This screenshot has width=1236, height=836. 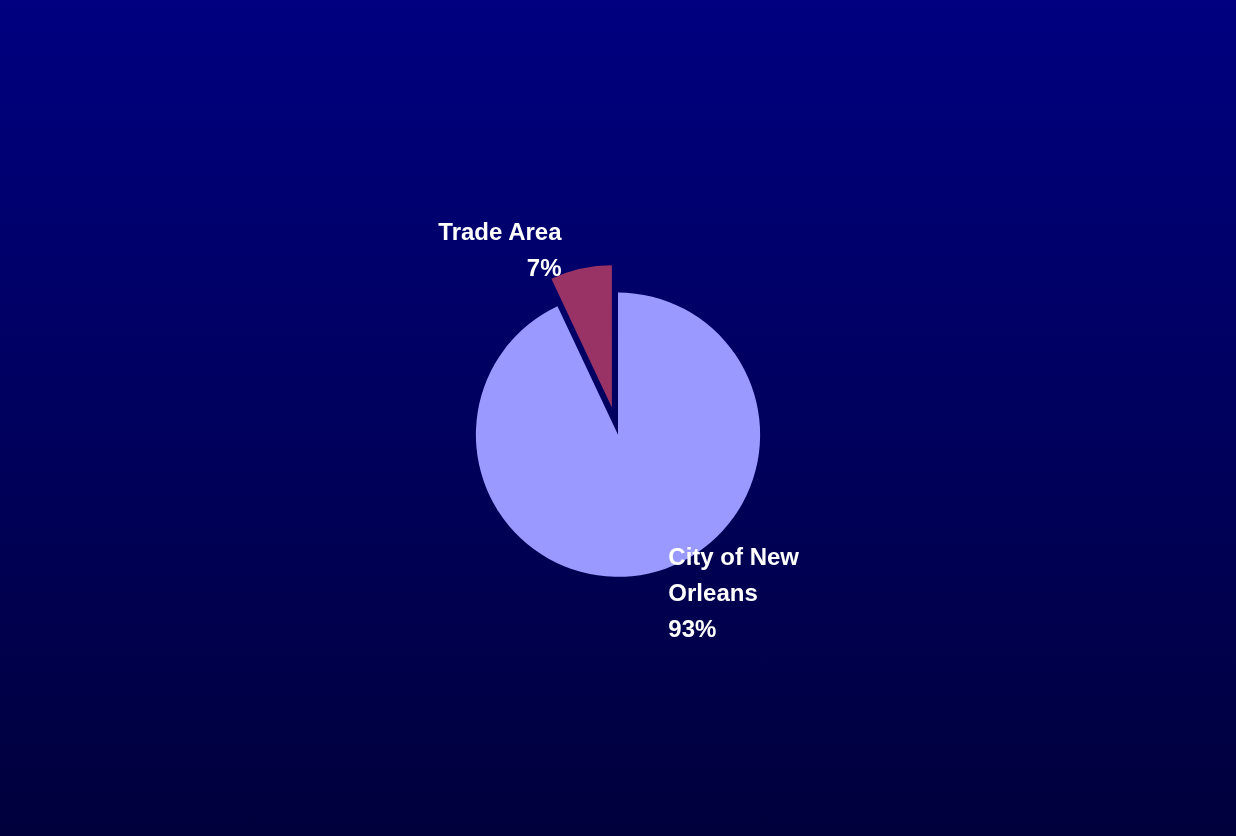 I want to click on data-label: 7%, so click(x=544, y=267).